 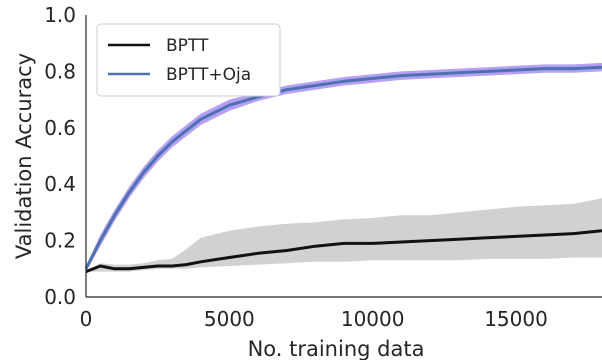 I want to click on legend-frame, so click(x=188, y=60).